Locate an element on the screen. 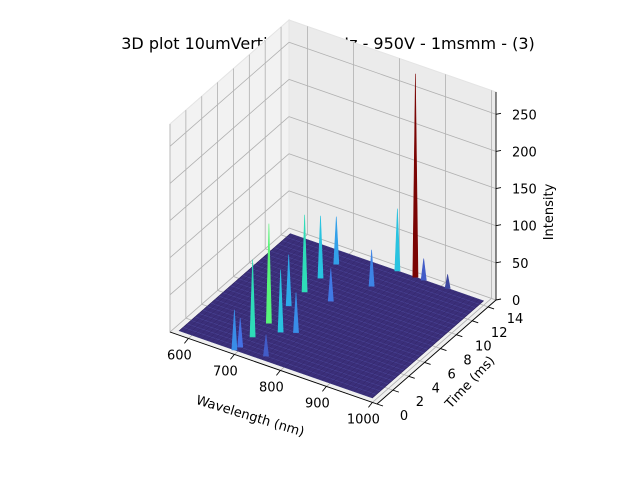 The height and width of the screenshot is (480, 640). x-tick-label: 1000 is located at coordinates (363, 419).